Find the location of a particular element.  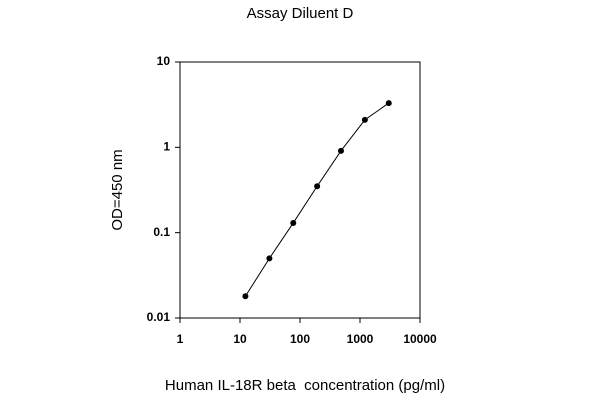

chart-title: Assay Diluent D is located at coordinates (300, 13).